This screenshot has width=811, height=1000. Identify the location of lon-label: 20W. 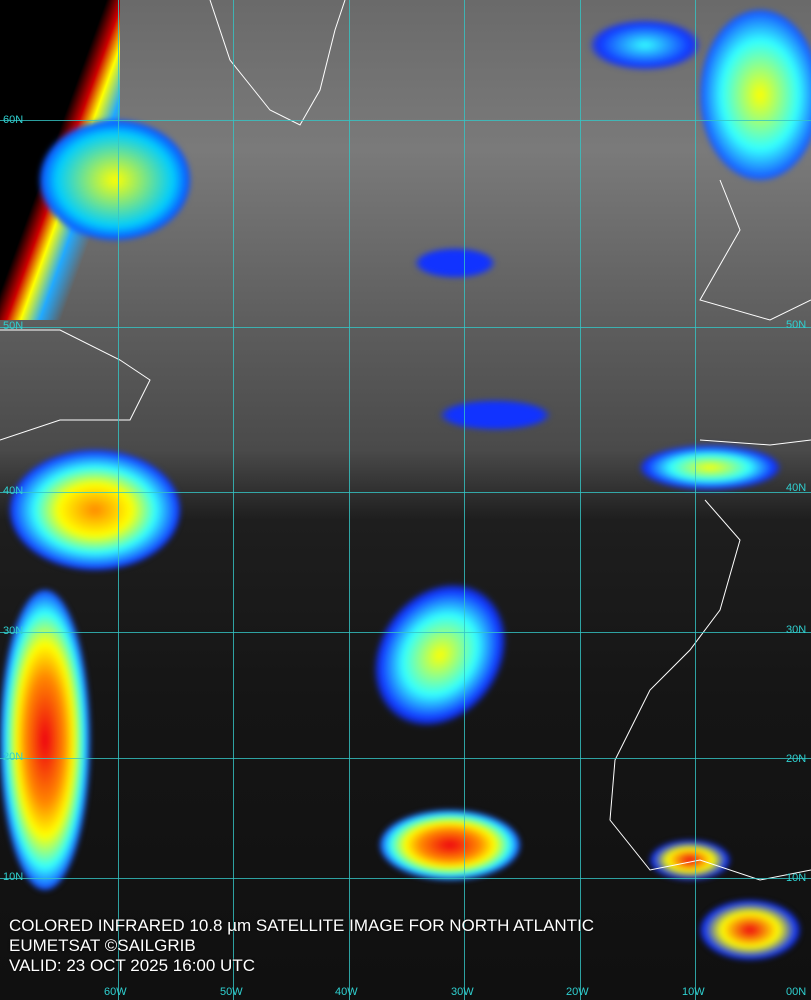
(577, 992).